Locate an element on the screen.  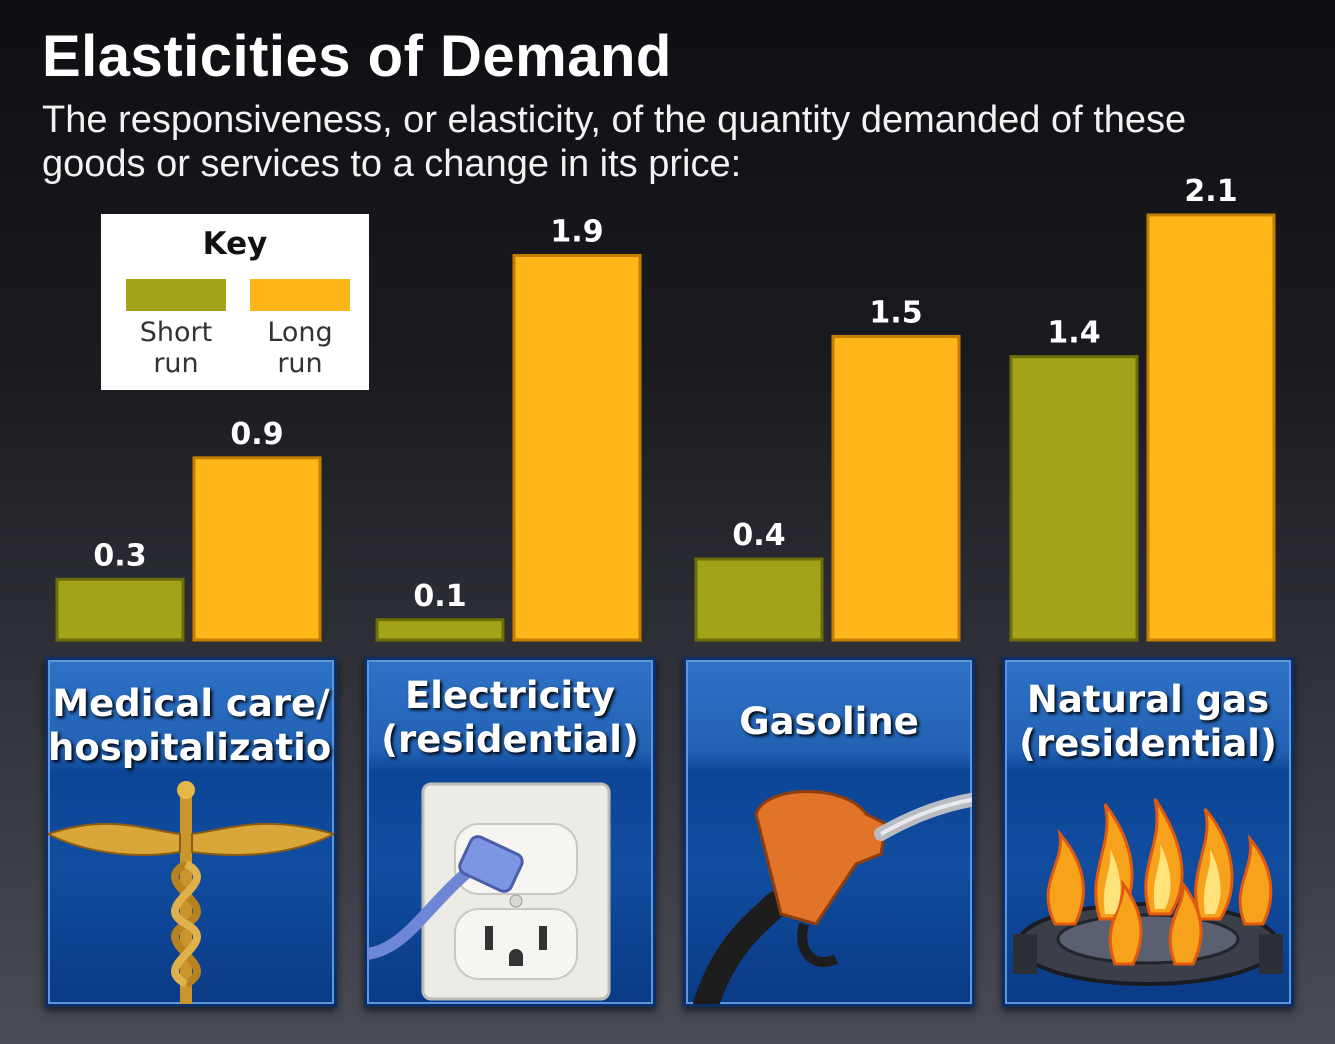
category-panel-gasoline: Gasoline is located at coordinates (829, 832).